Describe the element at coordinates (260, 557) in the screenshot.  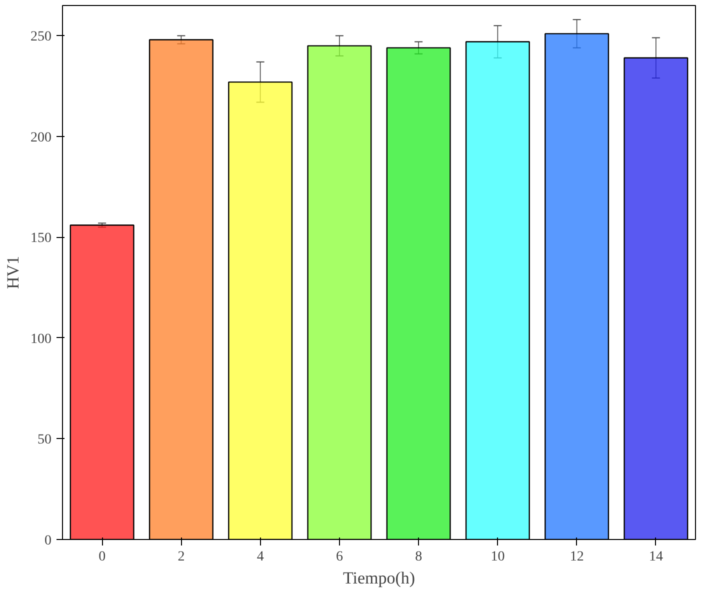
I see `x-tick-label: 4` at that location.